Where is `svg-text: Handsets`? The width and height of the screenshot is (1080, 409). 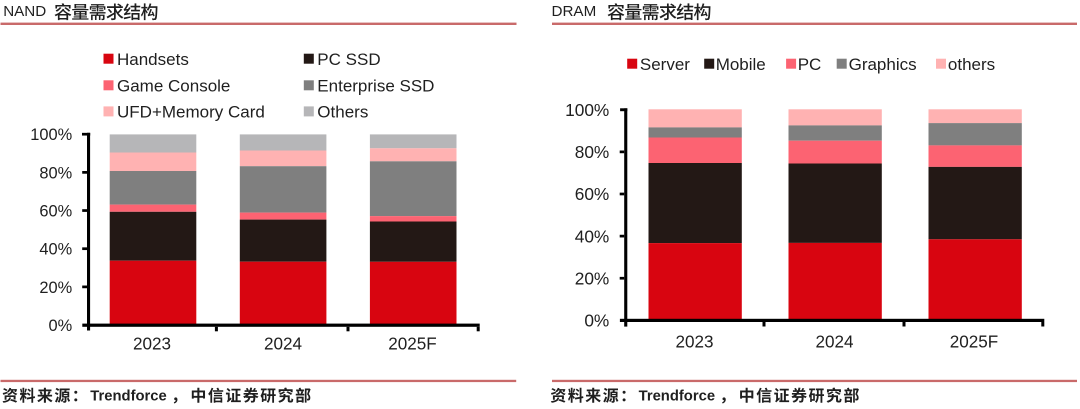 svg-text: Handsets is located at coordinates (153, 59).